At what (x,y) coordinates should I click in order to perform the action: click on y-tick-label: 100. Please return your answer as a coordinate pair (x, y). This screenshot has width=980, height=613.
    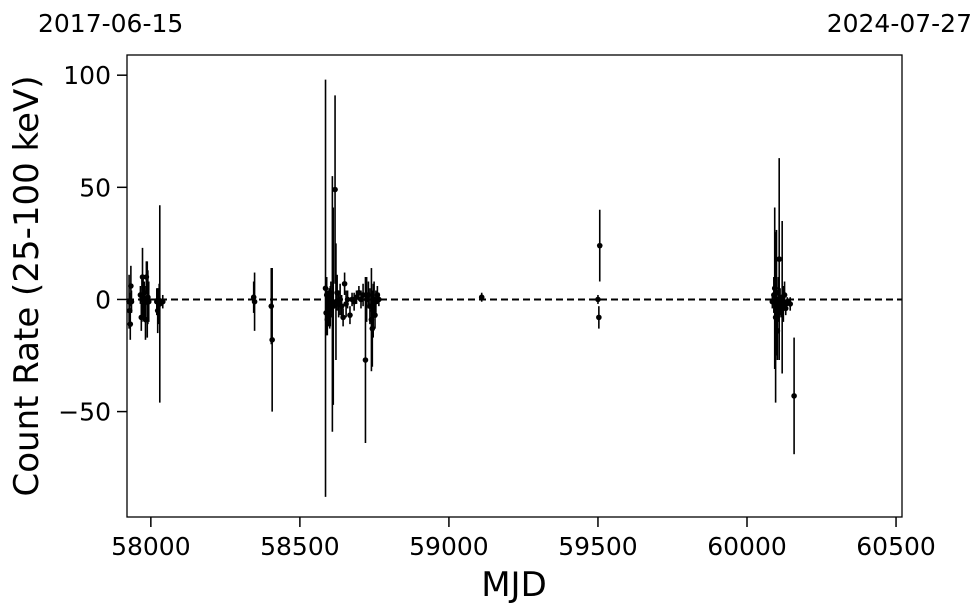
    Looking at the image, I should click on (87, 75).